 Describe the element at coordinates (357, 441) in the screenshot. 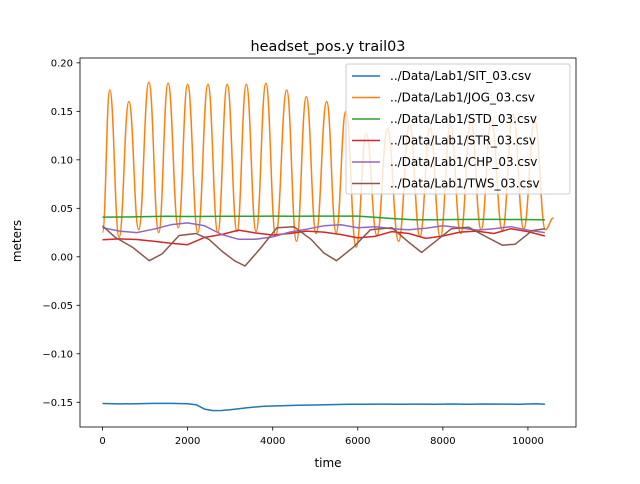

I see `x-tick-label: 6000` at that location.